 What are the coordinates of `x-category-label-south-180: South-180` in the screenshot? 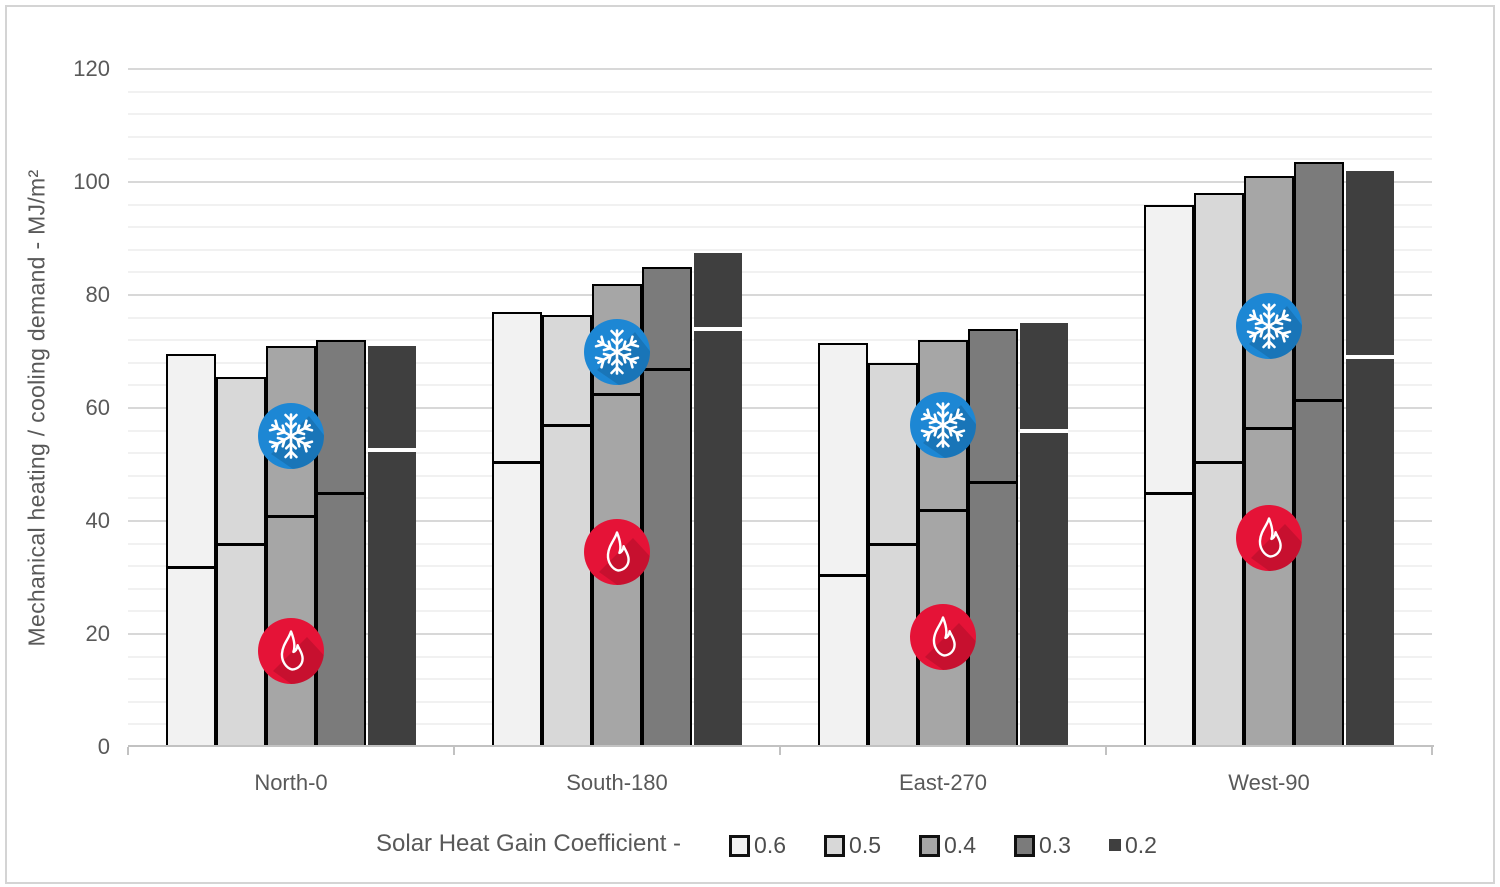 It's located at (617, 782).